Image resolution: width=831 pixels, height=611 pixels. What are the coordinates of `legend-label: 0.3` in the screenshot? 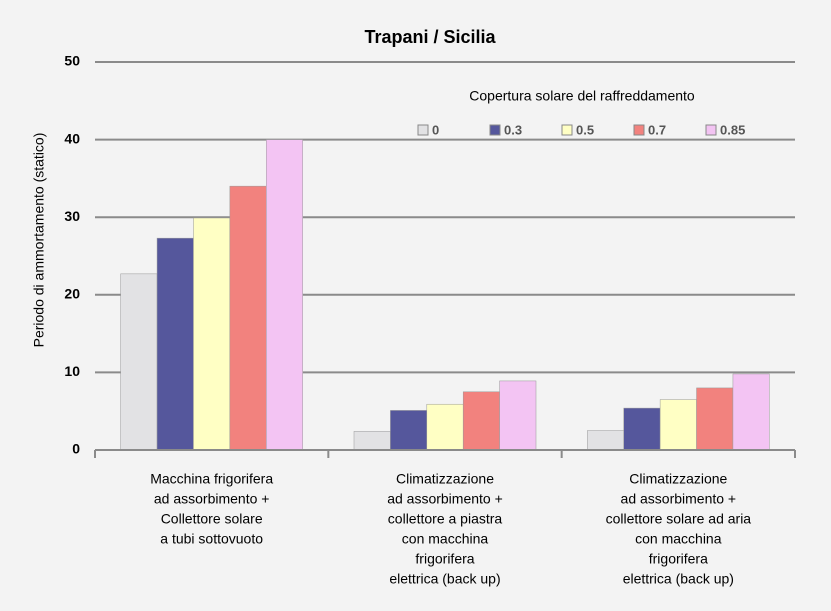 It's located at (513, 129).